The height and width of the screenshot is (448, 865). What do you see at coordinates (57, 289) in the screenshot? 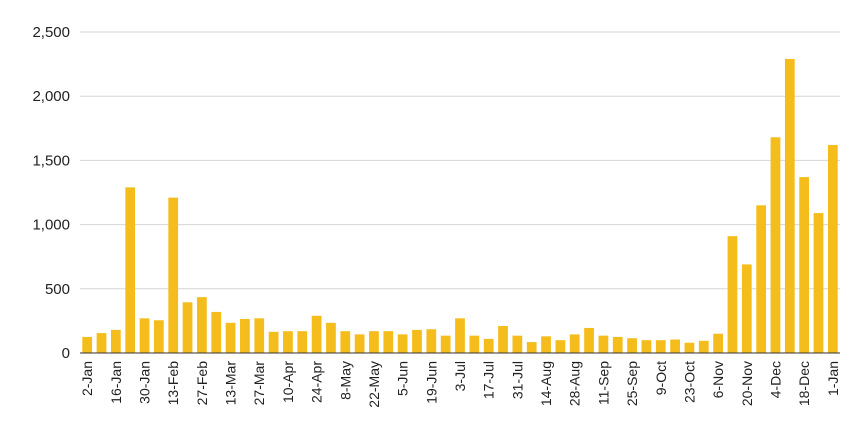
I see `y-tick-label: 500` at bounding box center [57, 289].